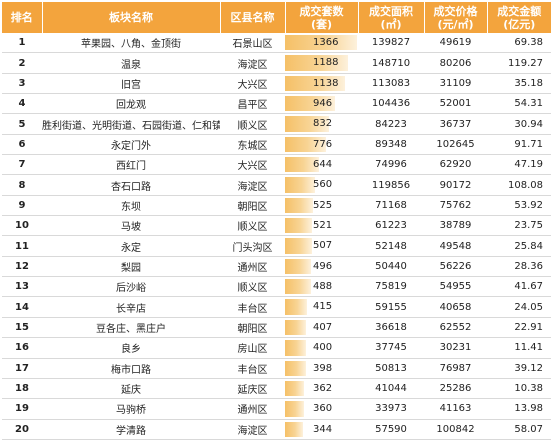 The width and height of the screenshot is (554, 440). What do you see at coordinates (22, 368) in the screenshot?
I see `rank-cell: 17` at bounding box center [22, 368].